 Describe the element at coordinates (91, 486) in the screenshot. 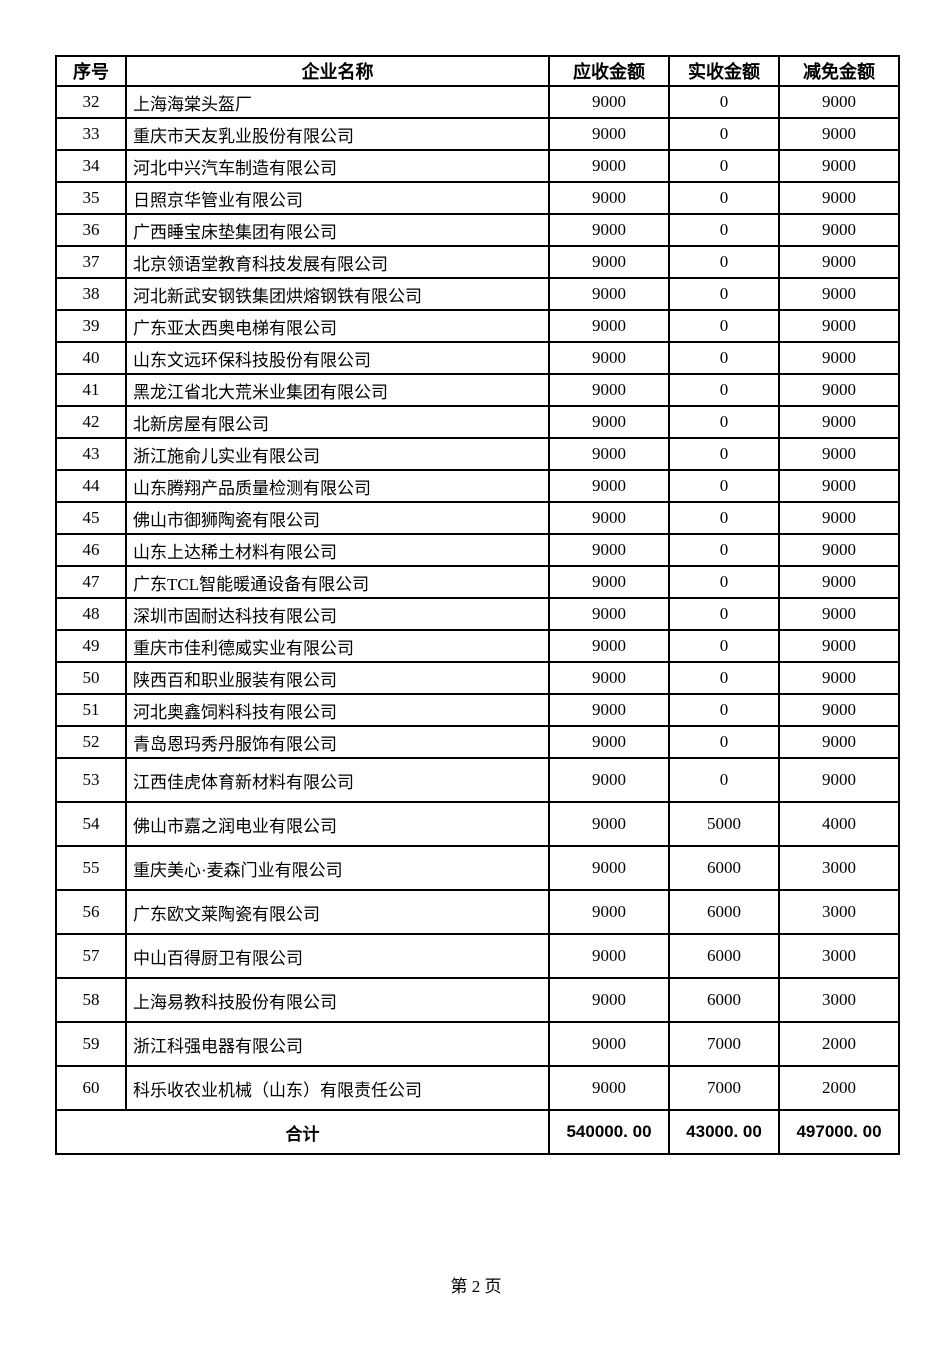

I see `row-number: 44` at that location.